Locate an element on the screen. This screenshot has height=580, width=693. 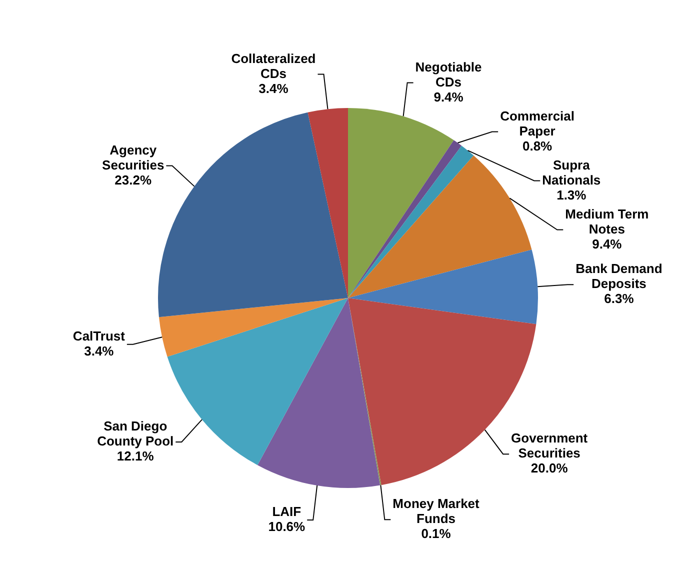
data-label: 0.1% is located at coordinates (436, 534).